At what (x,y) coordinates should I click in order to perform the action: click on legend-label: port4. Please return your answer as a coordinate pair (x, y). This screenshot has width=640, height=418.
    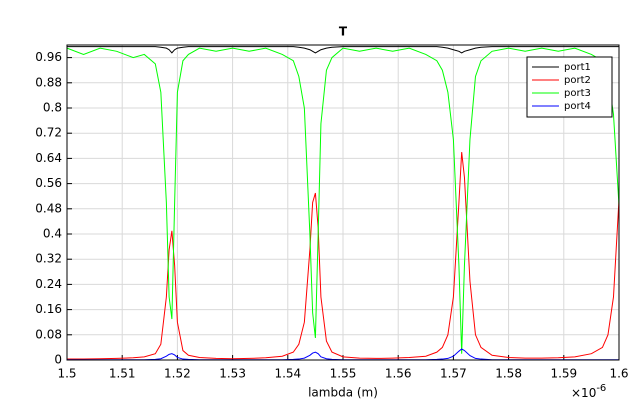
    Looking at the image, I should click on (577, 106).